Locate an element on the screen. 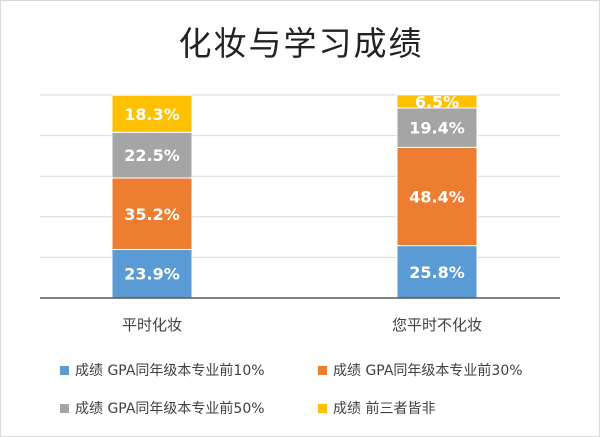 The height and width of the screenshot is (437, 600). data-label: 25.8% is located at coordinates (437, 272).